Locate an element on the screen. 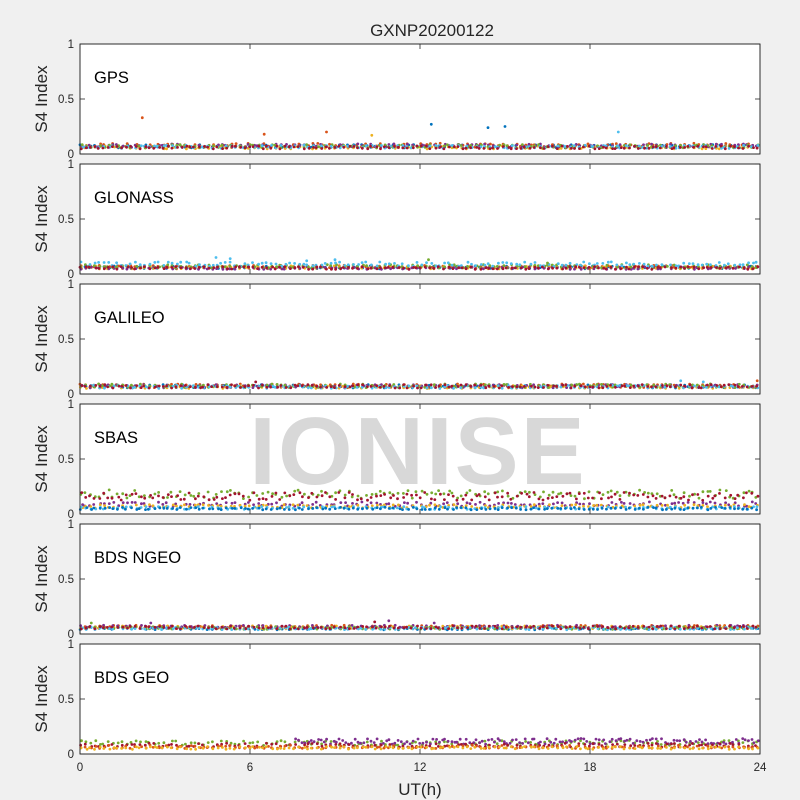 This screenshot has height=800, width=800. outlier-point is located at coordinates (703, 382).